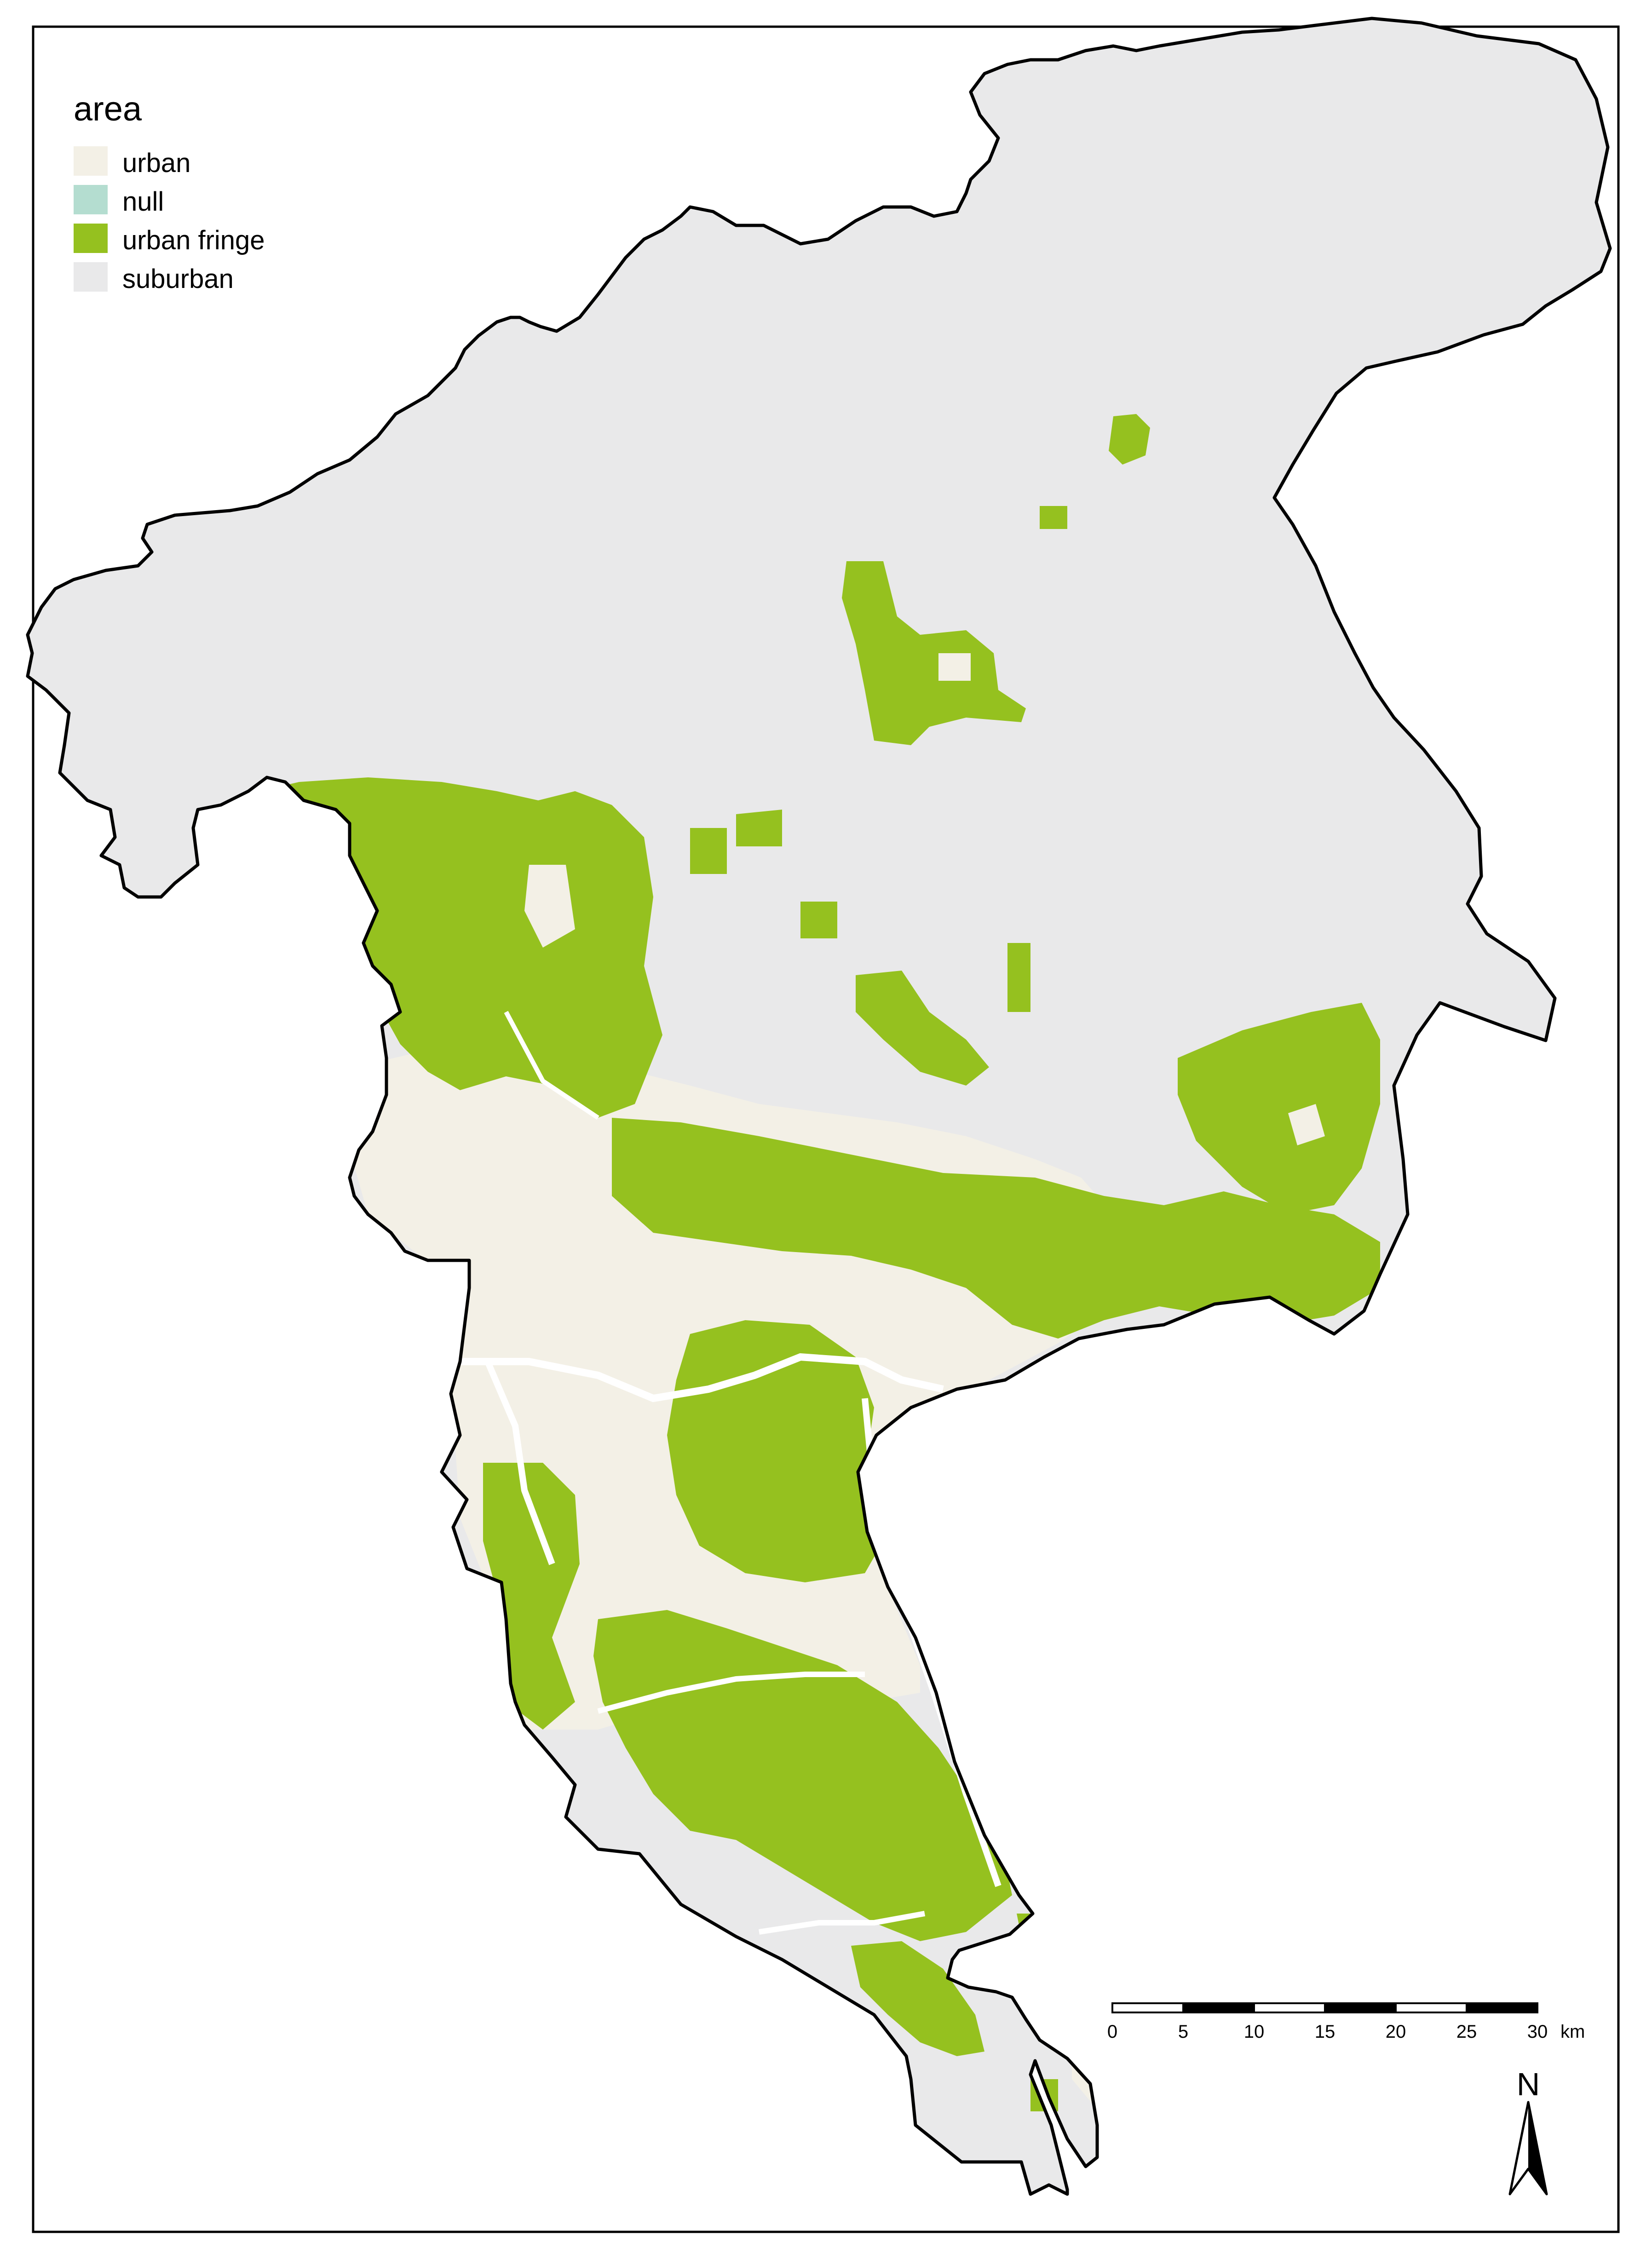  Describe the element at coordinates (169, 192) in the screenshot. I see `legend: area urban null urban fringe suburban` at that location.